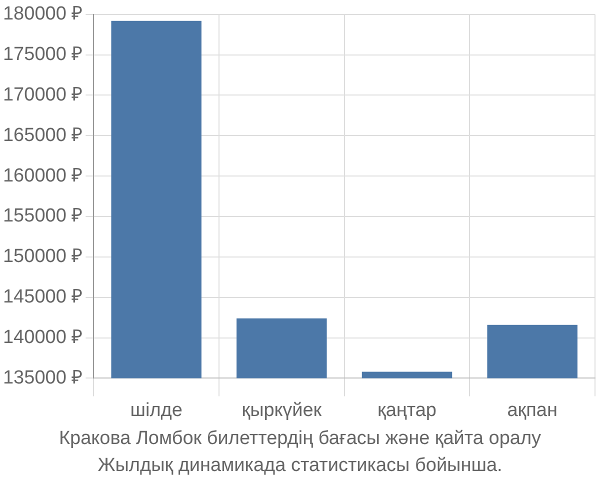 This screenshot has height=500, width=600. What do you see at coordinates (42, 216) in the screenshot?
I see `y-tick-label: 155000 ₽` at bounding box center [42, 216].